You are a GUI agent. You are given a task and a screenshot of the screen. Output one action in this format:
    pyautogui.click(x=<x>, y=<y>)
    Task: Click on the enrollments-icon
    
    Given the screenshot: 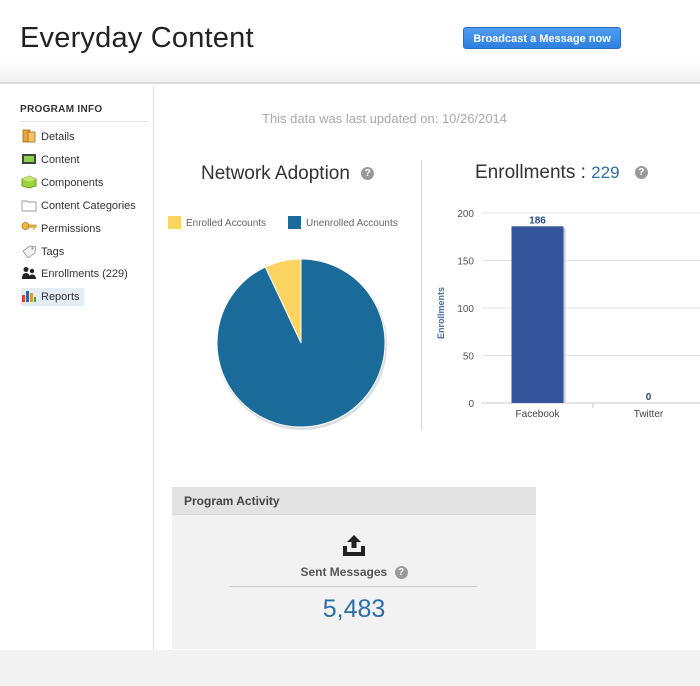 What is the action you would take?
    pyautogui.click(x=29, y=273)
    